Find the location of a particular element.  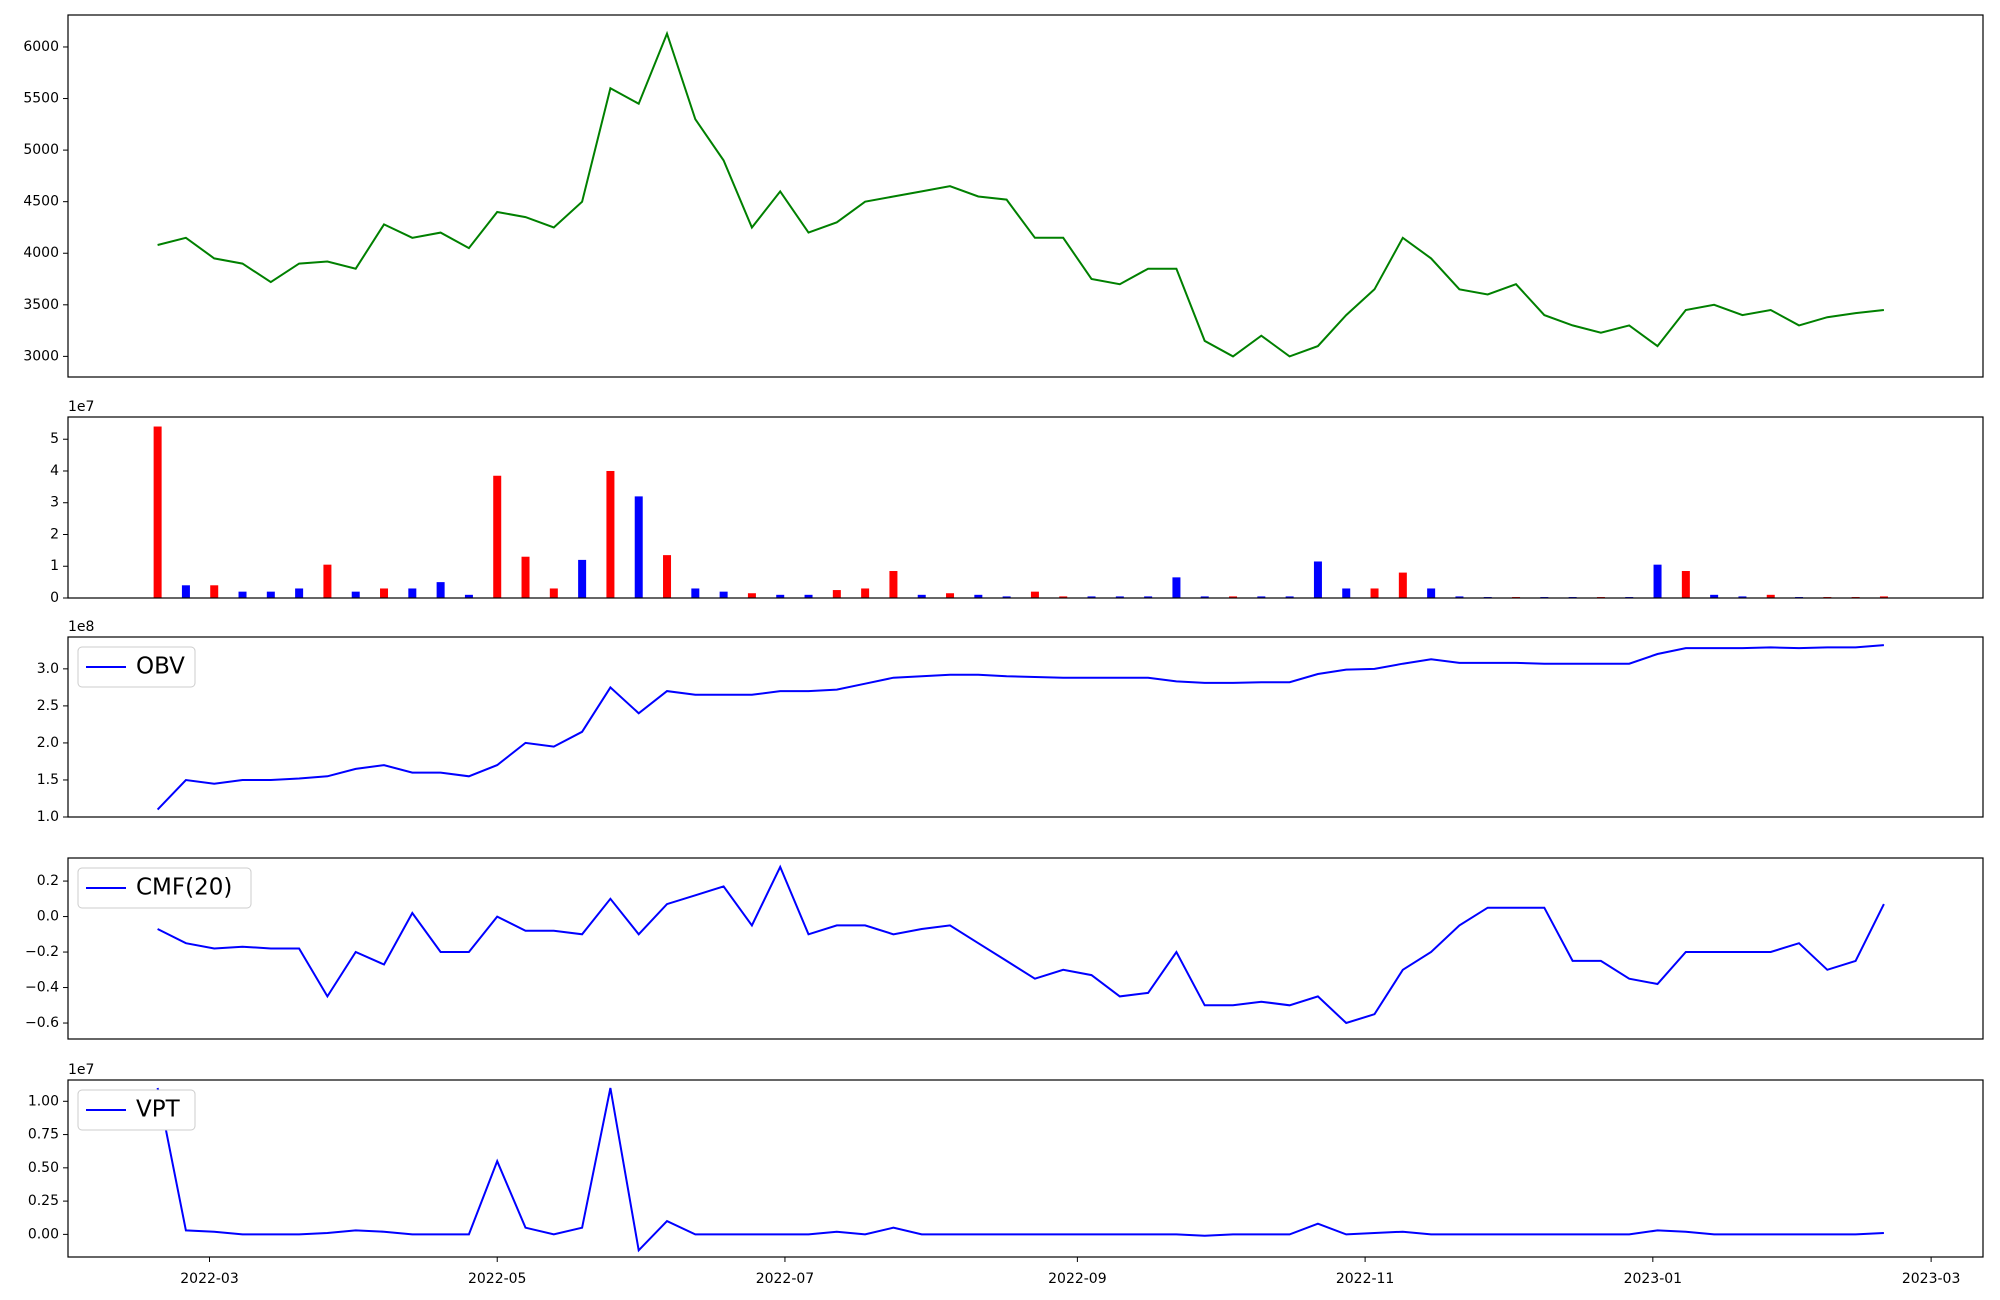

y-tick-label: 3 is located at coordinates (54, 503).